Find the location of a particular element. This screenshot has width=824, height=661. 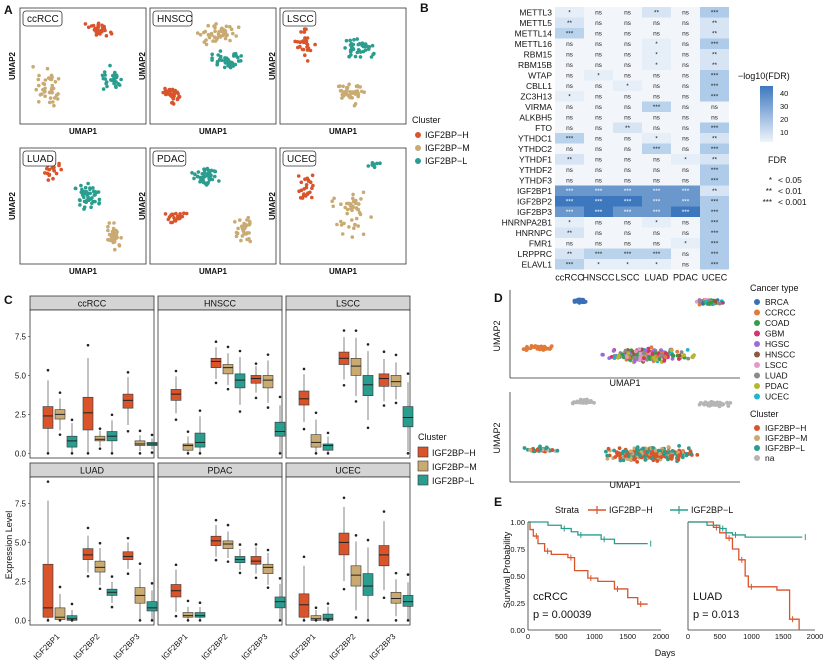

heatmap-sig: ** is located at coordinates (715, 34).